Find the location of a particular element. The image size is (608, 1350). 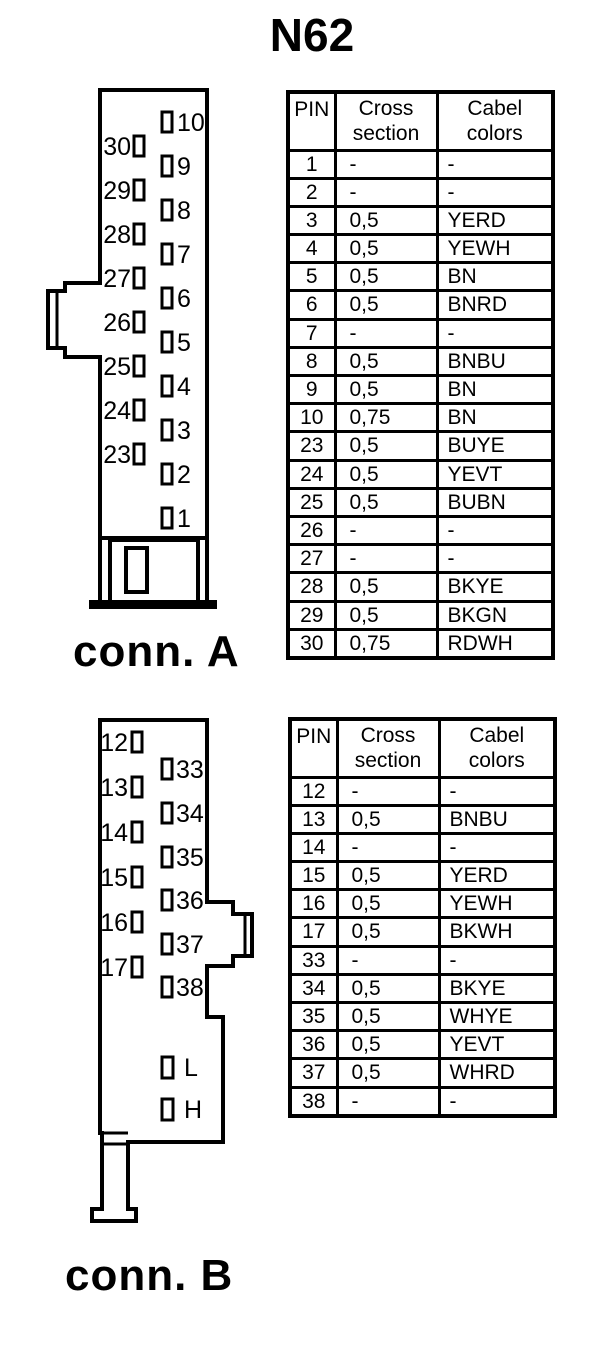

connector-b-label: conn. B is located at coordinates (149, 1275).